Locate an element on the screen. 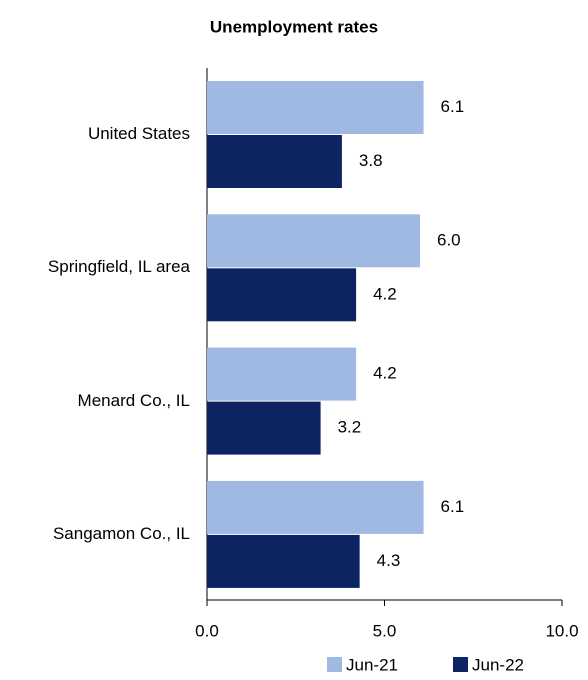 This screenshot has height=680, width=588. chart-title: Unemployment rates is located at coordinates (294, 26).